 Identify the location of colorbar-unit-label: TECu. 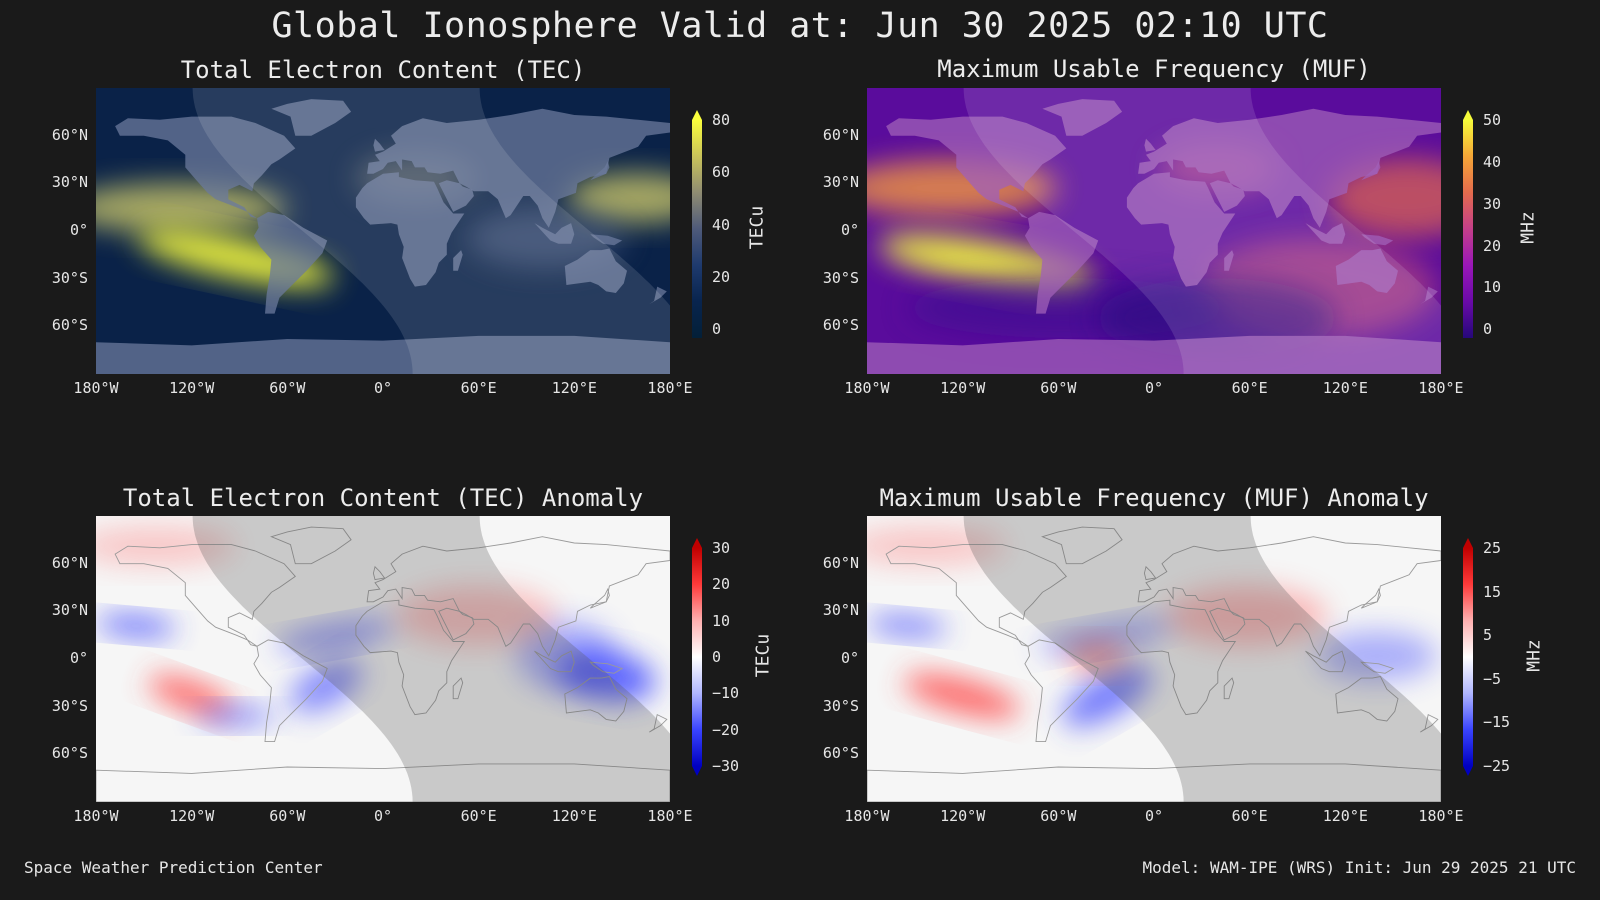
(757, 227).